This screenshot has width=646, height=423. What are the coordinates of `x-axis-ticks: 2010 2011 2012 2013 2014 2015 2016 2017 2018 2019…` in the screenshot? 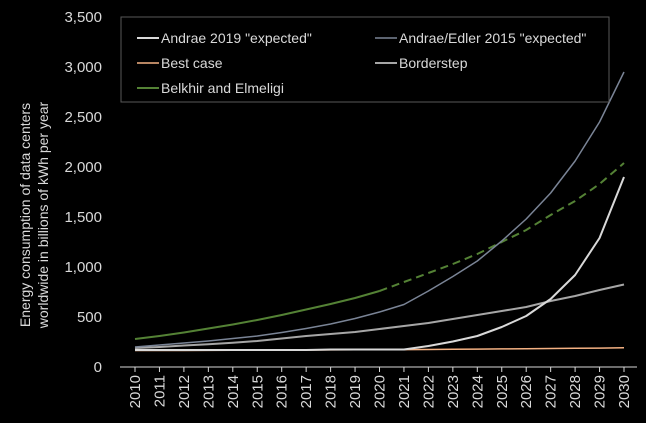 It's located at (380, 387).